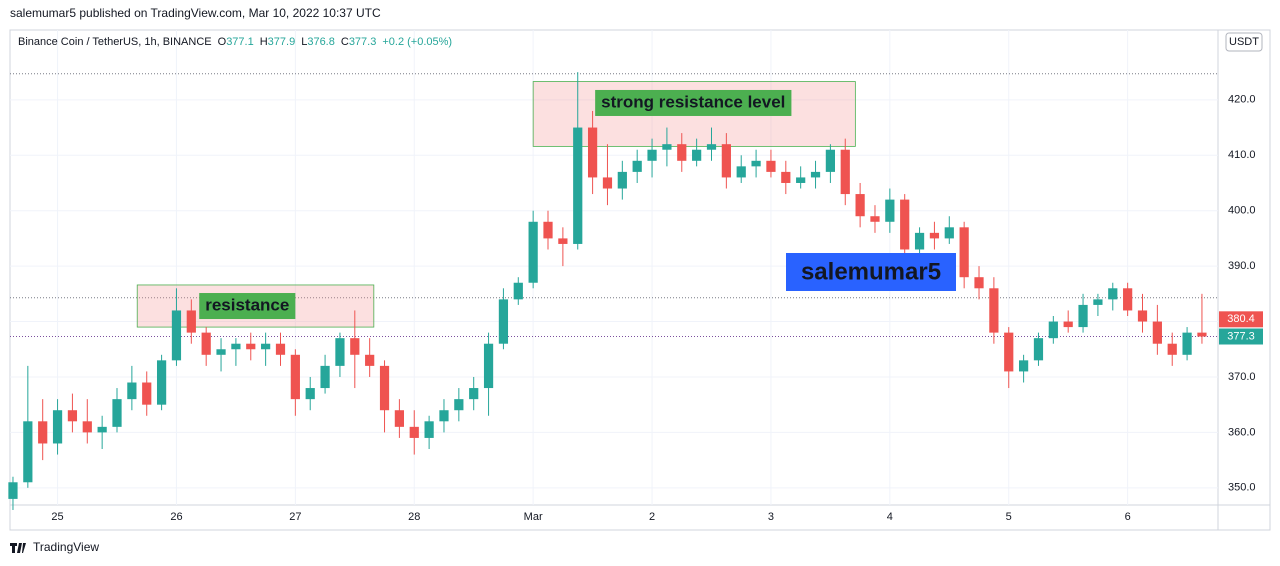  What do you see at coordinates (417, 42) in the screenshot?
I see `legend-value: +0.2 (+0.05%)` at bounding box center [417, 42].